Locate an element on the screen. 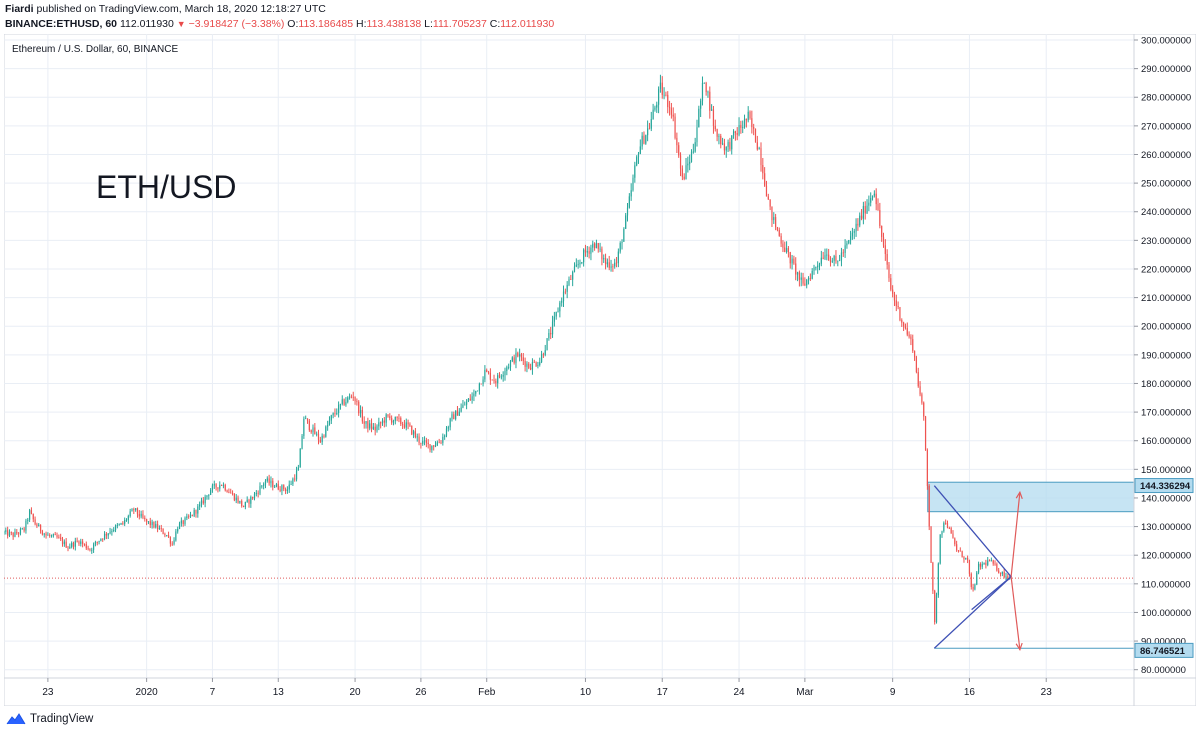 The width and height of the screenshot is (1200, 734). x-tick-label: 7 is located at coordinates (213, 692).